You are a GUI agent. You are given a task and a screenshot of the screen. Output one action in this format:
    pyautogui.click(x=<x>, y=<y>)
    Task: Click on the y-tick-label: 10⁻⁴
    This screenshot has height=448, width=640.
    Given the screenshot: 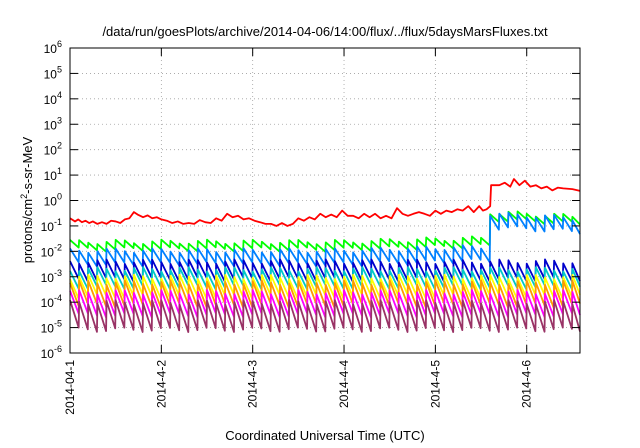 What is the action you would take?
    pyautogui.click(x=51, y=301)
    